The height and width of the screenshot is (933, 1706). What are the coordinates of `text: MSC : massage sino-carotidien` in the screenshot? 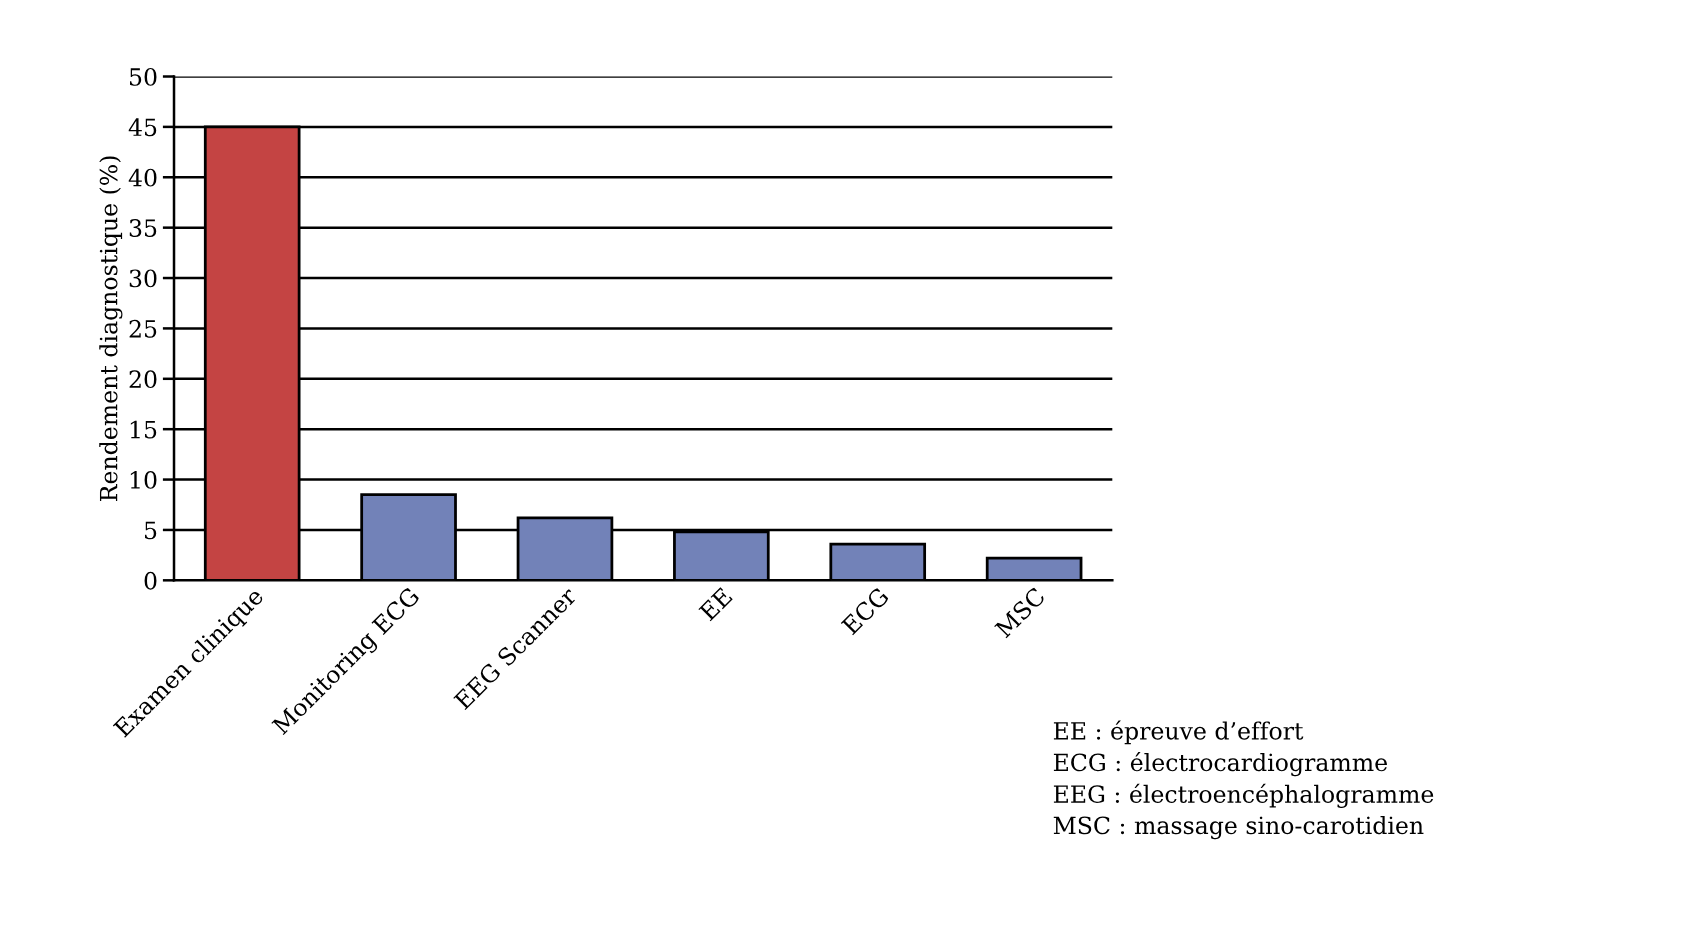 It's located at (1238, 827).